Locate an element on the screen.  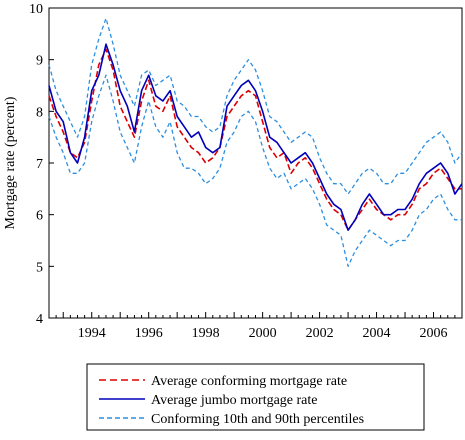
y-axis: 4 5 6 7 8 9 10 is located at coordinates (41, 164).